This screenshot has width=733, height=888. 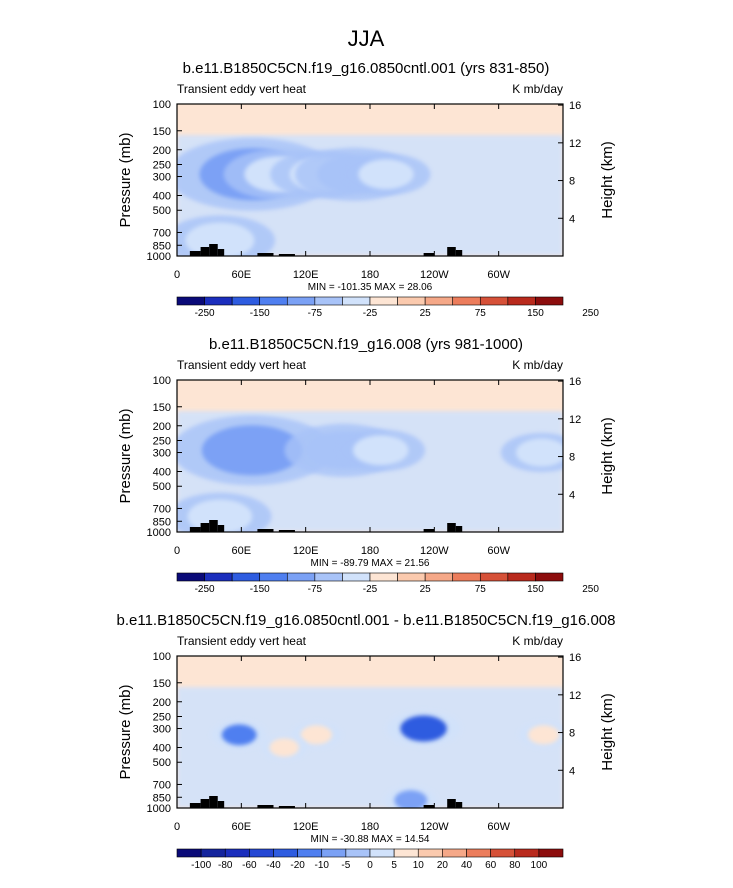 I want to click on colorbar-label: 5, so click(x=394, y=865).